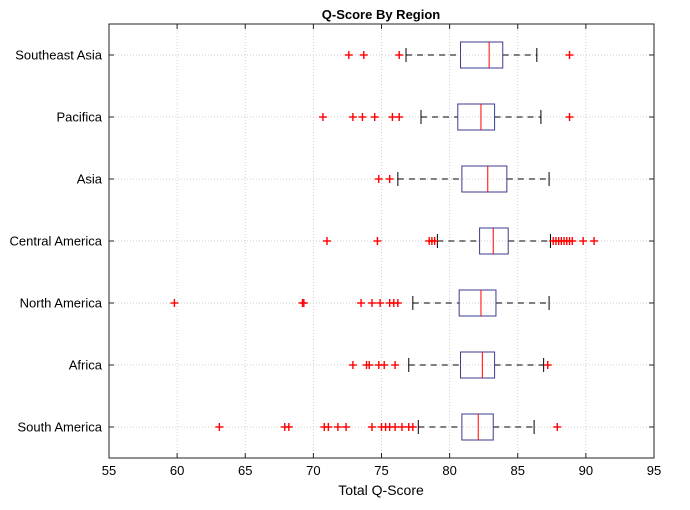  What do you see at coordinates (245, 470) in the screenshot?
I see `x-tick-label: 65` at bounding box center [245, 470].